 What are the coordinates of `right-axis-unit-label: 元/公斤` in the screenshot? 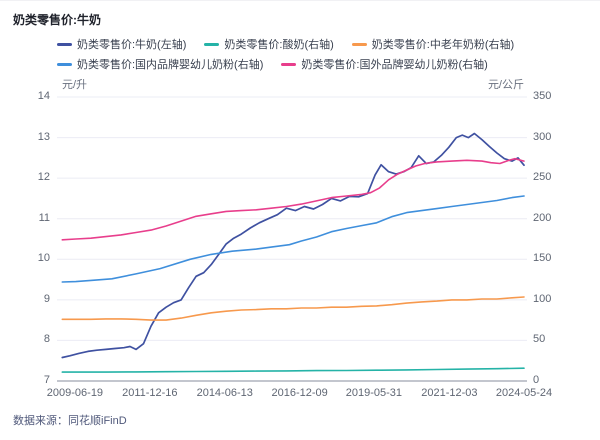 It's located at (505, 85).